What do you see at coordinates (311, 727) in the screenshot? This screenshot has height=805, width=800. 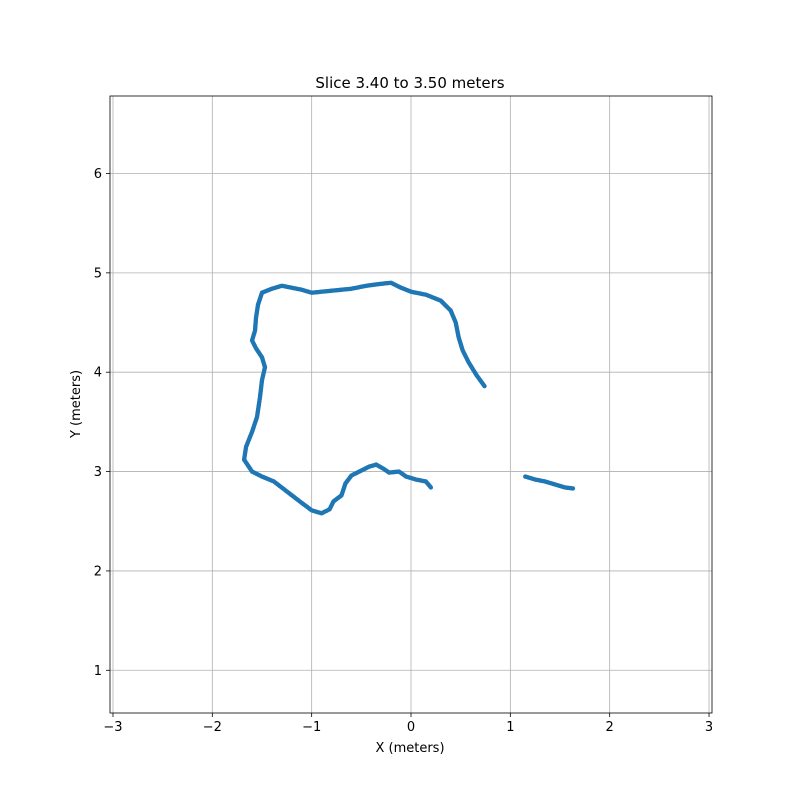 I see `x-tick-label: −1` at bounding box center [311, 727].